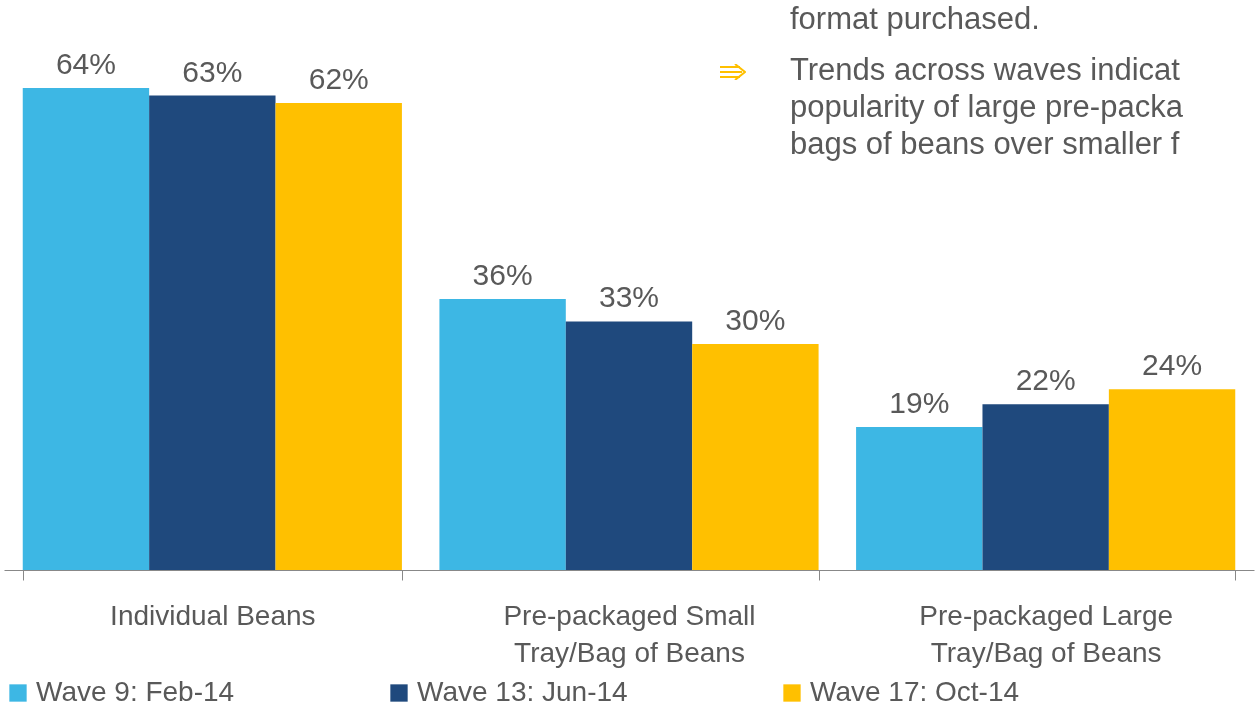  What do you see at coordinates (338, 79) in the screenshot?
I see `data-label: 62%` at bounding box center [338, 79].